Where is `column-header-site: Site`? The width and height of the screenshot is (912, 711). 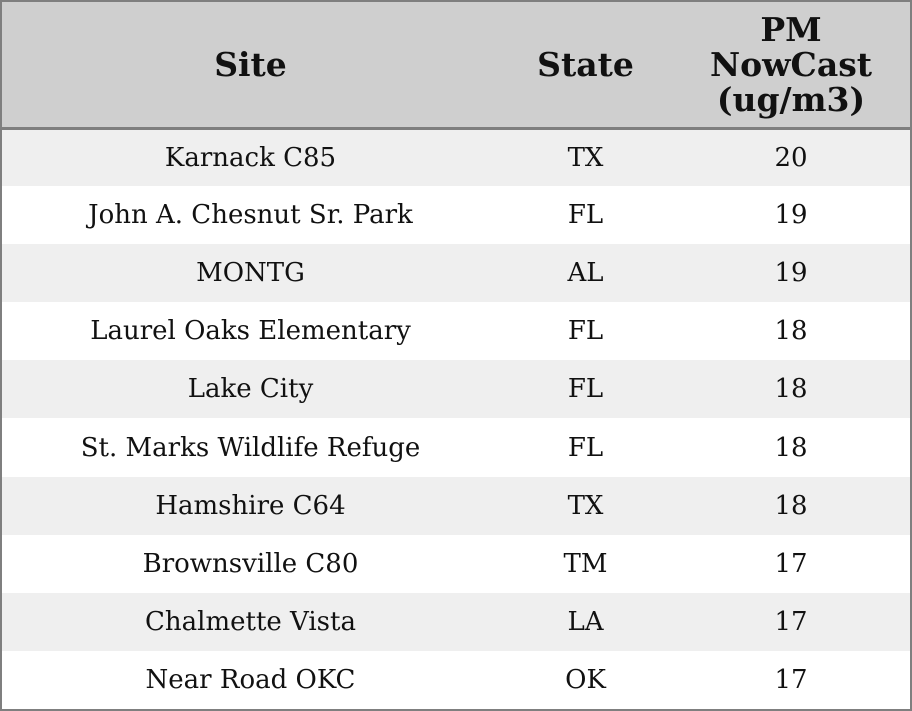
column-header-site: Site is located at coordinates (250, 66).